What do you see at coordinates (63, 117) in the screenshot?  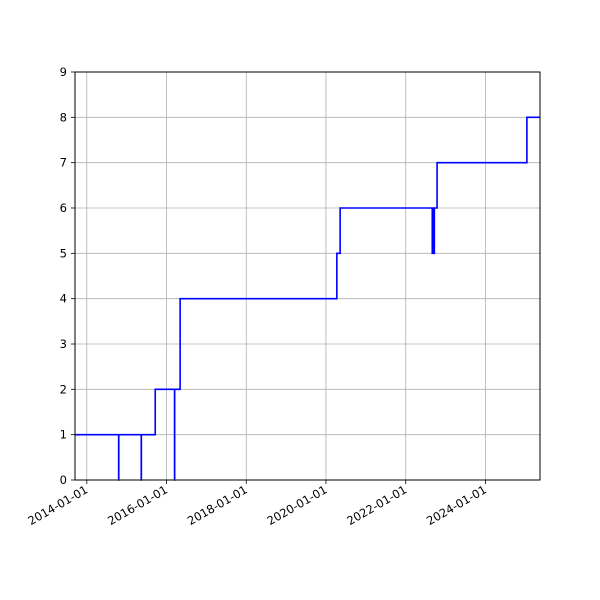 I see `y-tick-label: 8` at bounding box center [63, 117].